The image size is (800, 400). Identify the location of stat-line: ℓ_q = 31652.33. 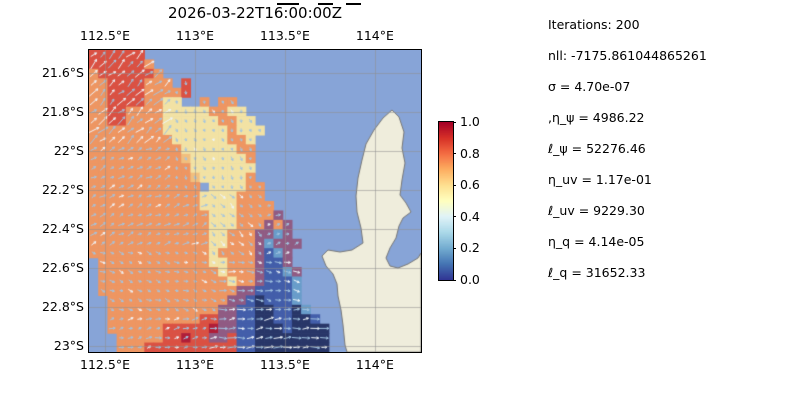
(597, 272).